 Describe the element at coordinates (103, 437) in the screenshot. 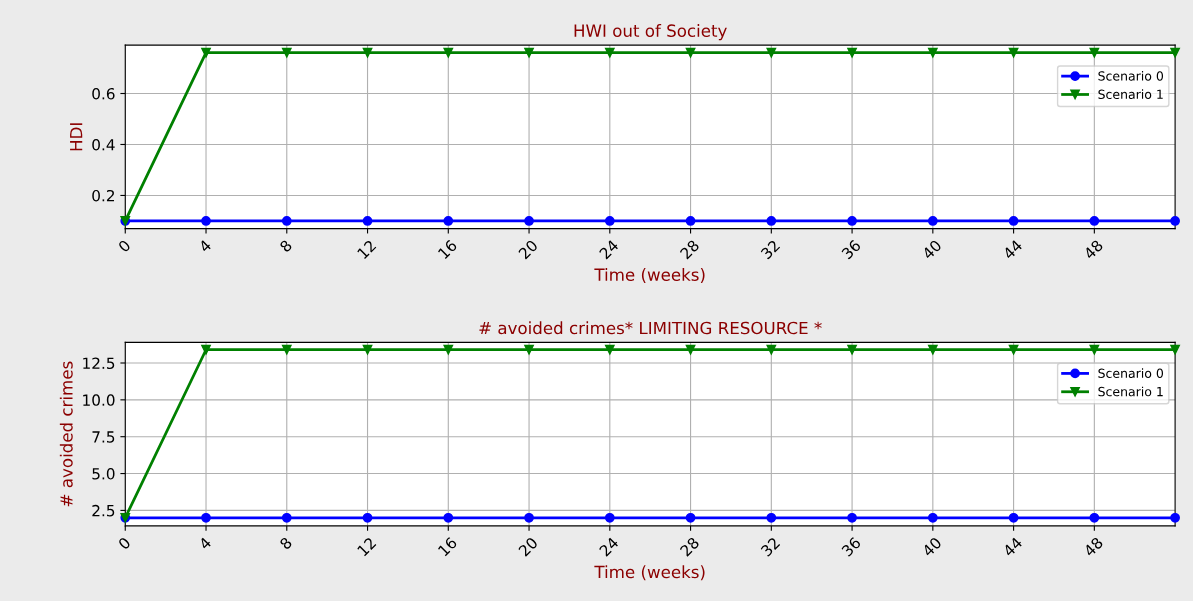

I see `y-tick-label: 7.5` at that location.